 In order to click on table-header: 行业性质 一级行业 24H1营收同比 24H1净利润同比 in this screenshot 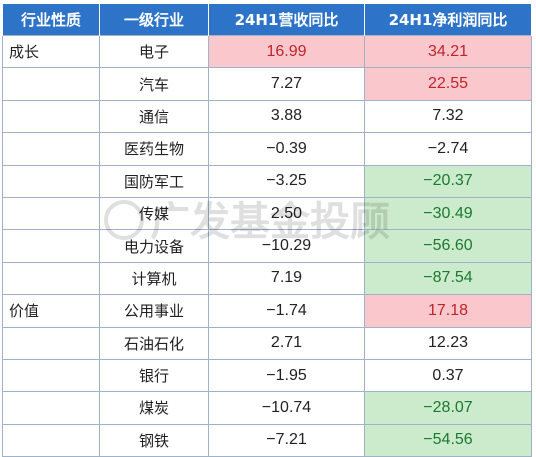, I will do `click(267, 20)`.